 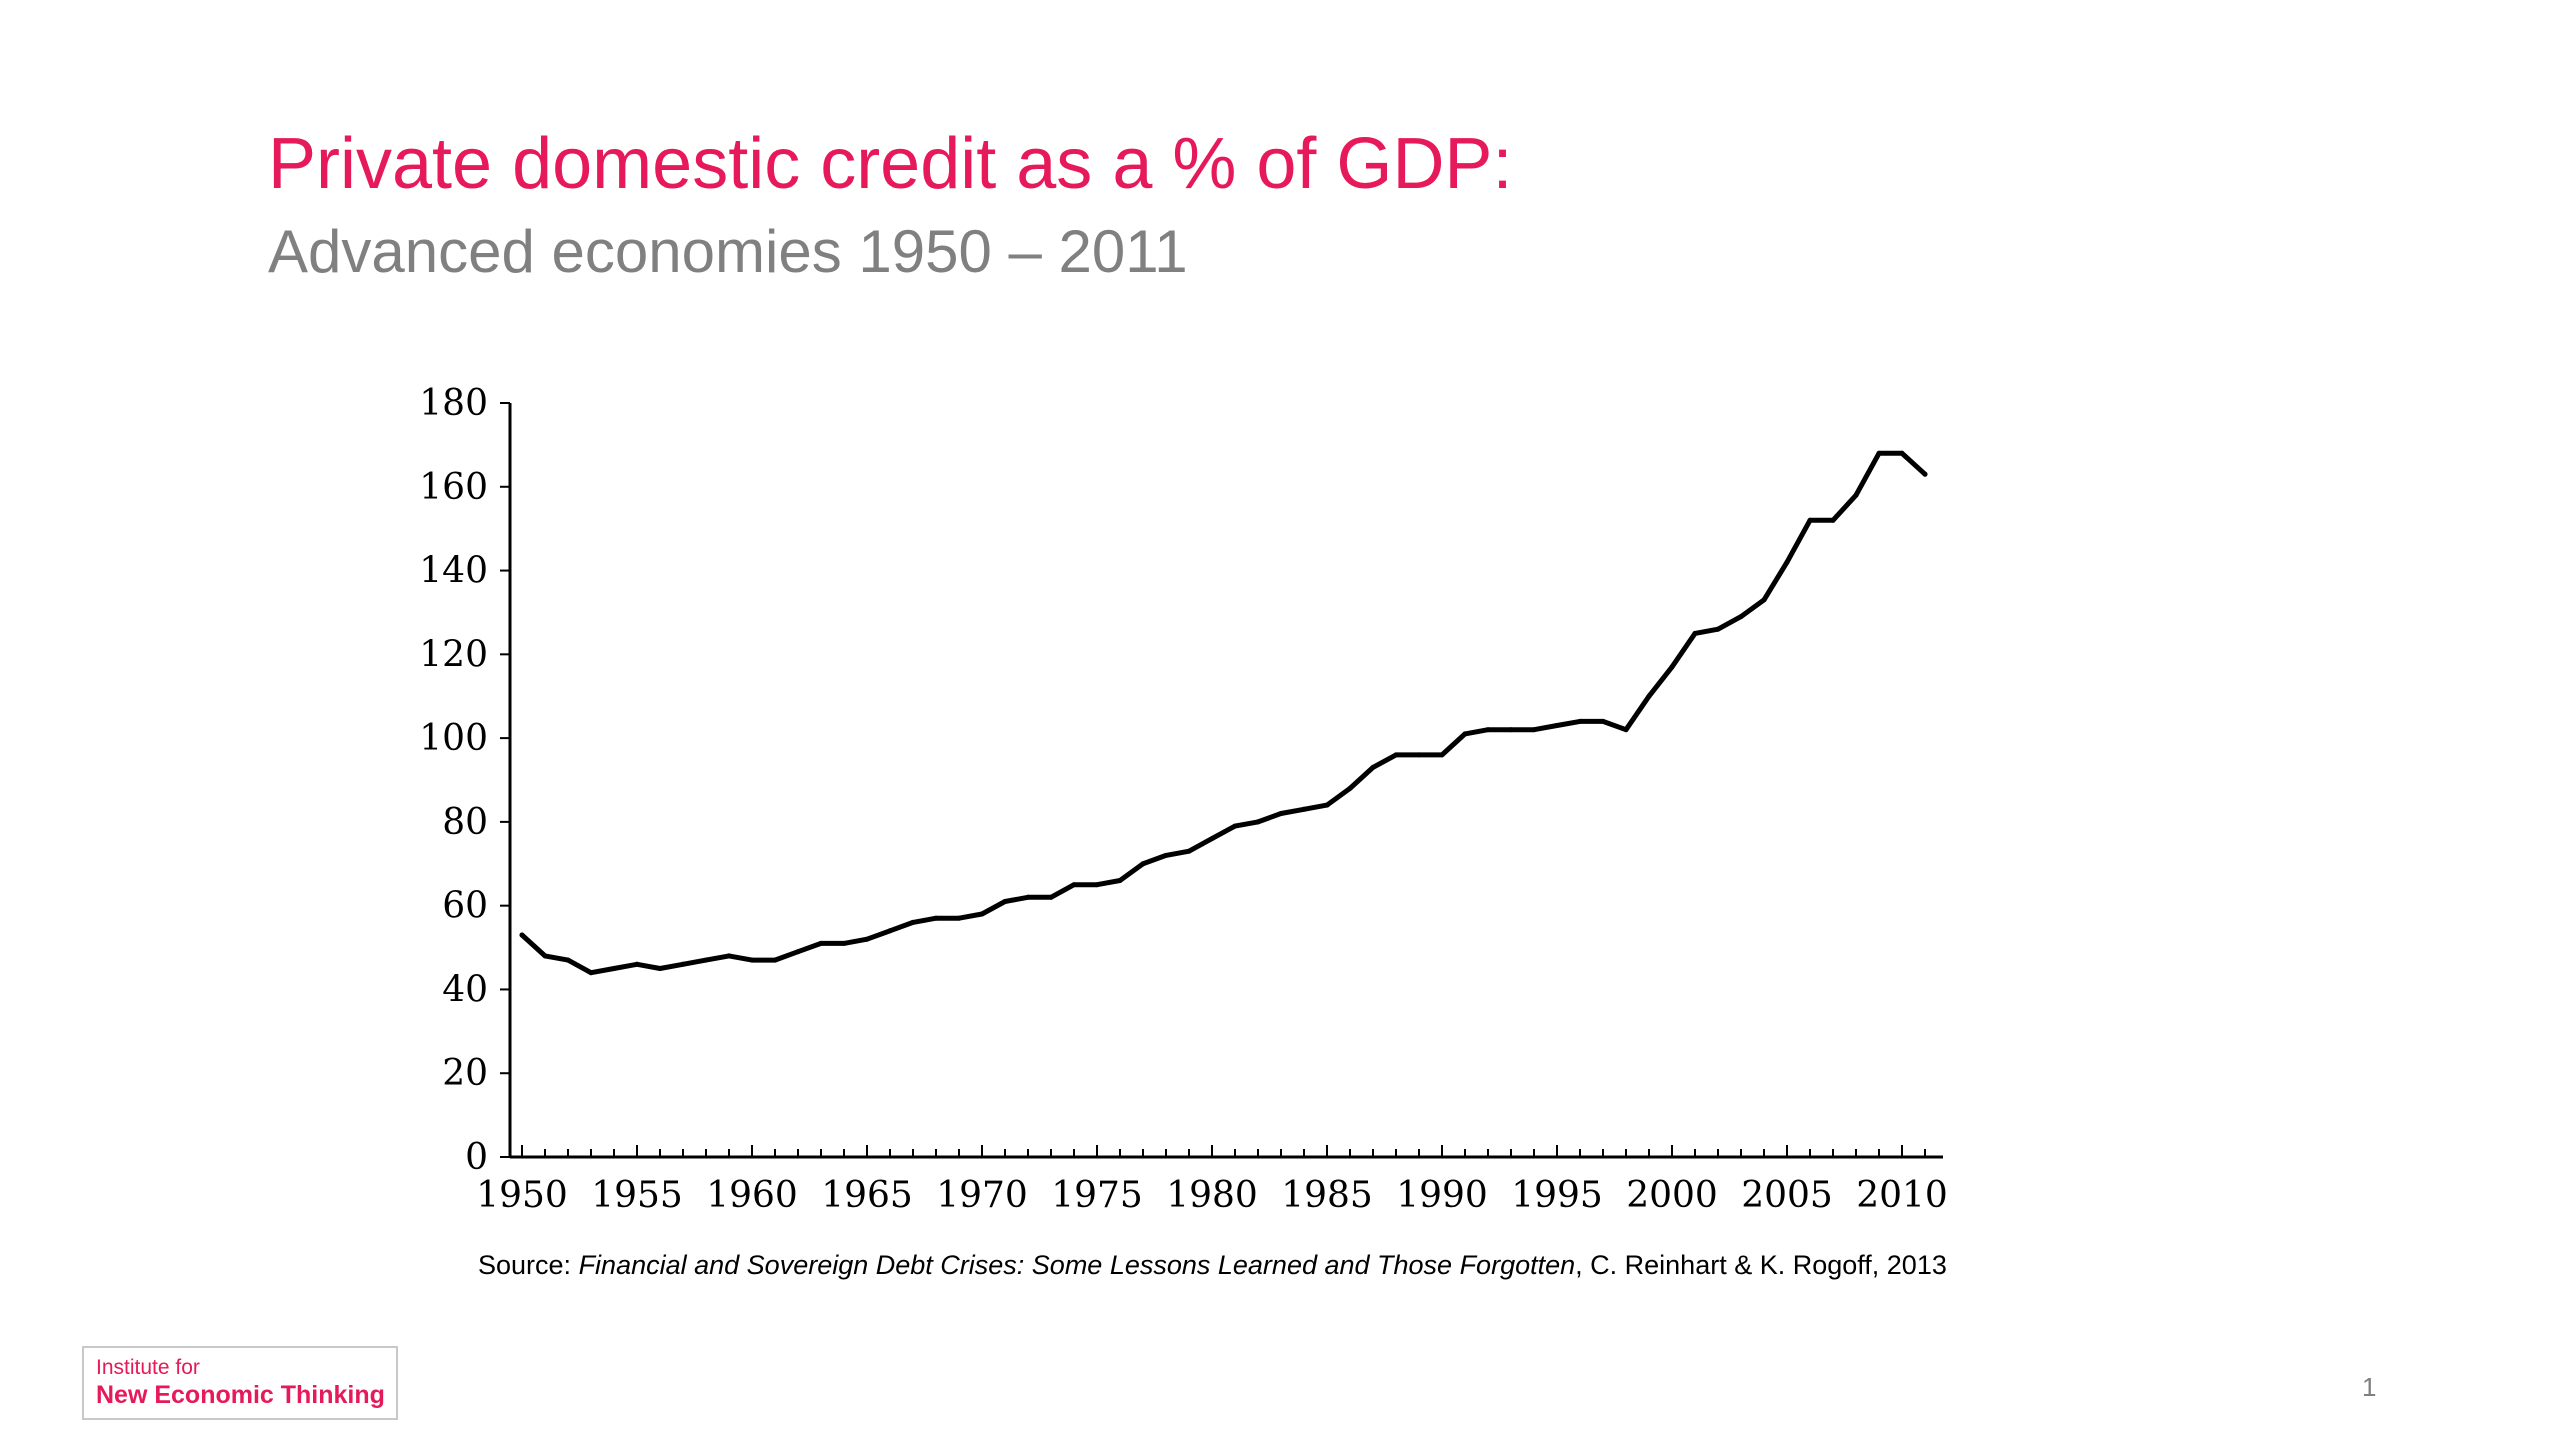 What do you see at coordinates (465, 989) in the screenshot?
I see `y-tick-label: 40` at bounding box center [465, 989].